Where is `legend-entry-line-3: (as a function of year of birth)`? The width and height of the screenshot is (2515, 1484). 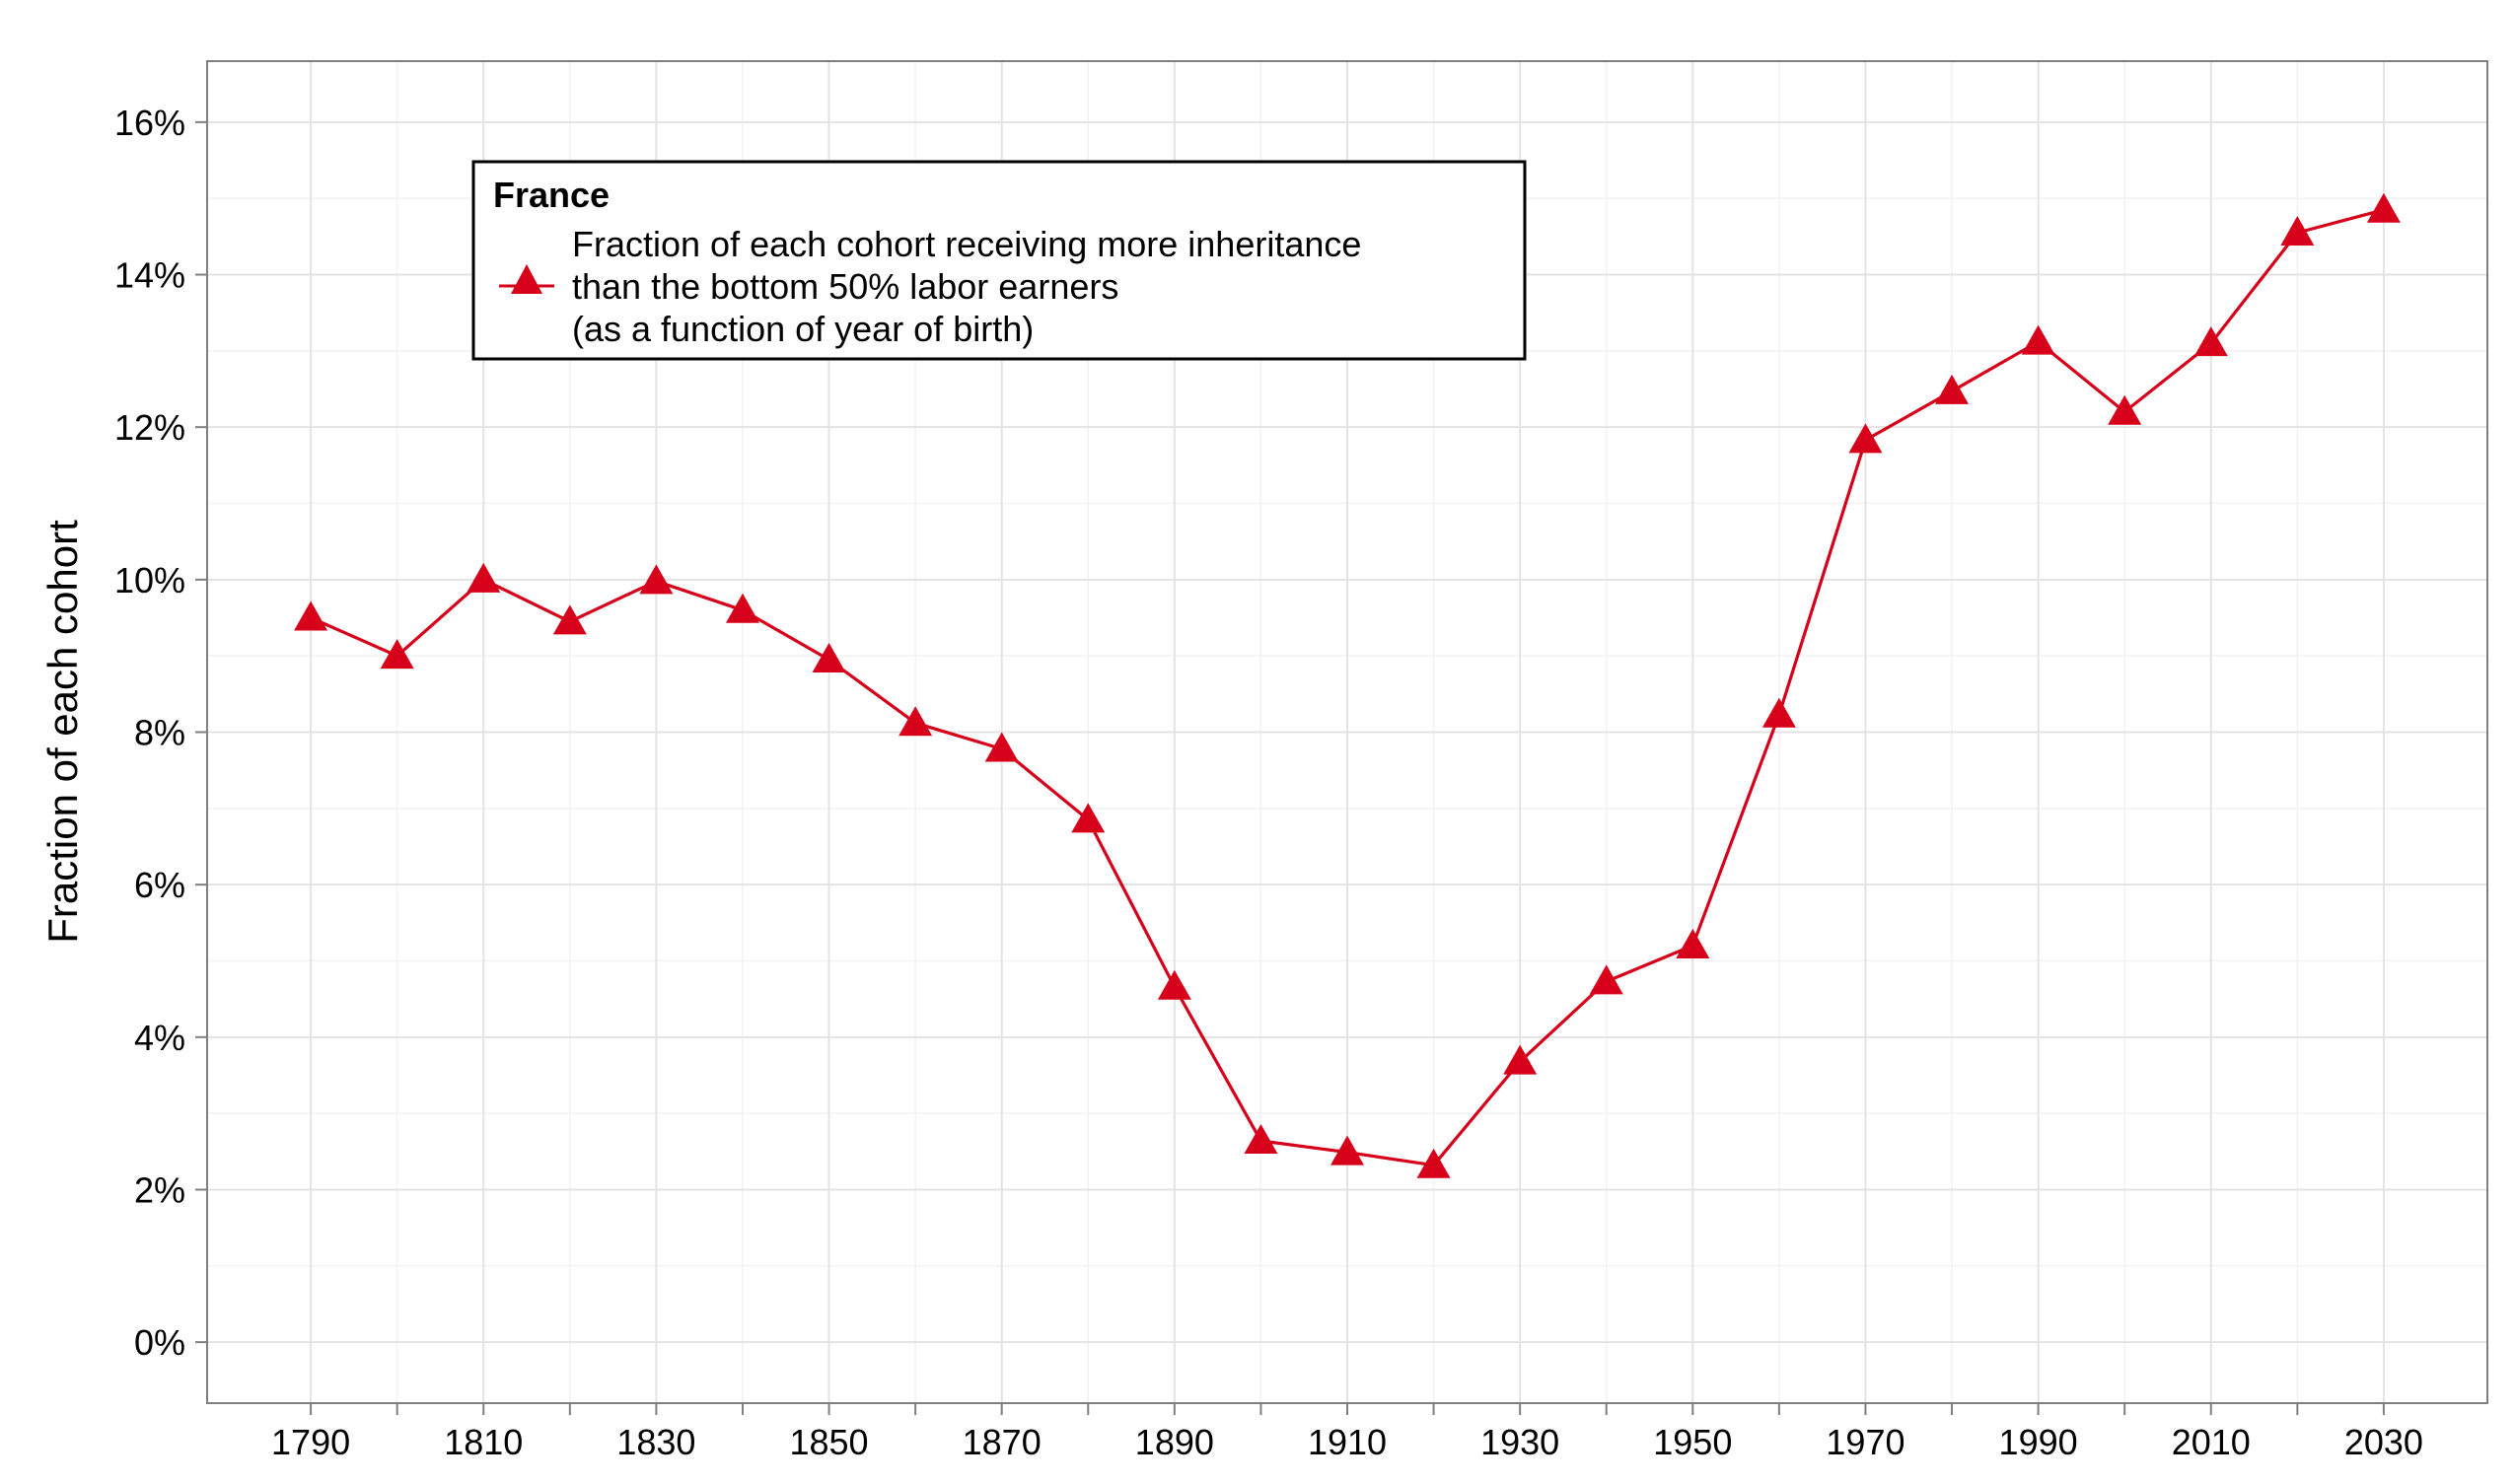 legend-entry-line-3: (as a function of year of birth) is located at coordinates (803, 329).